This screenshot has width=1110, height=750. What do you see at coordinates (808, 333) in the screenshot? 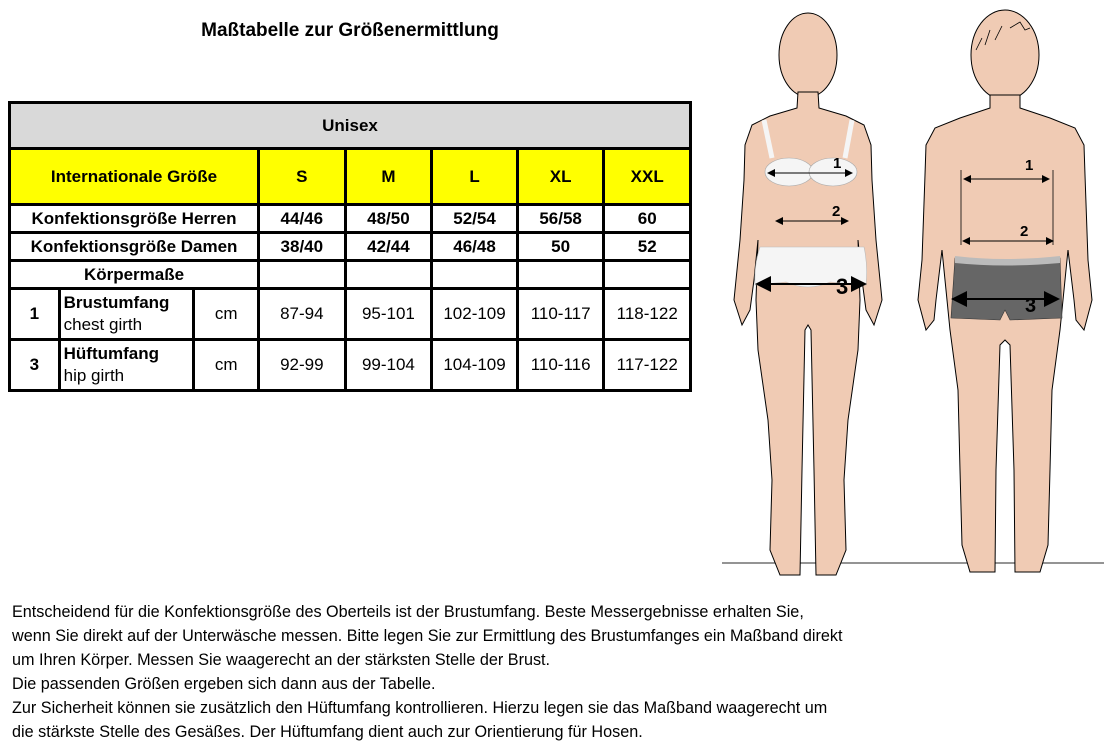
I see `woman-body` at bounding box center [808, 333].